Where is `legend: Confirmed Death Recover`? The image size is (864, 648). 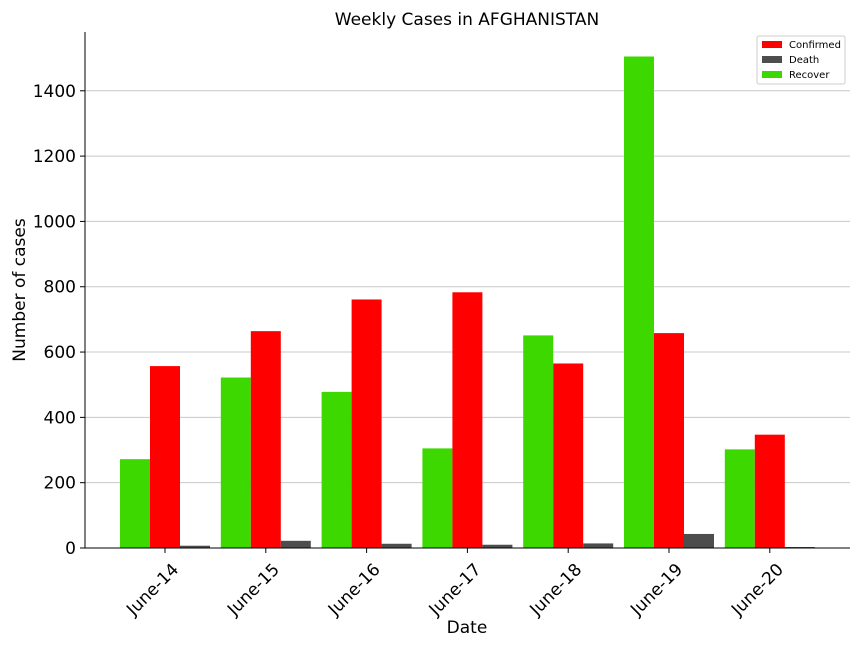
legend: Confirmed Death Recover is located at coordinates (801, 60).